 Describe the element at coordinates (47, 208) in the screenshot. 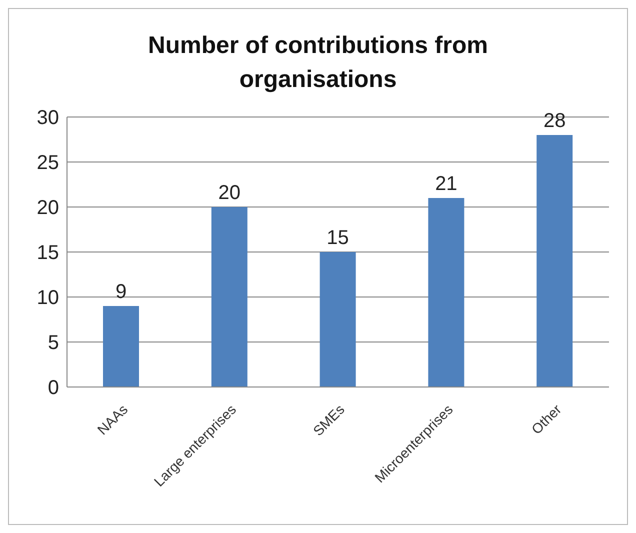

I see `y-tick-label: 20` at that location.